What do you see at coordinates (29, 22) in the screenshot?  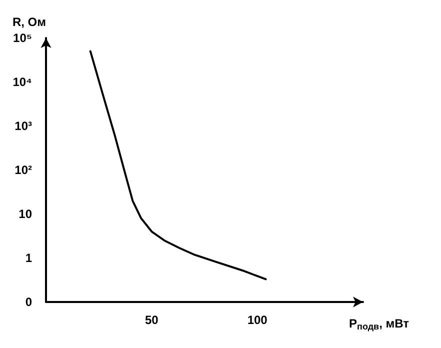 I see `y-axis-title: R, Ом` at bounding box center [29, 22].